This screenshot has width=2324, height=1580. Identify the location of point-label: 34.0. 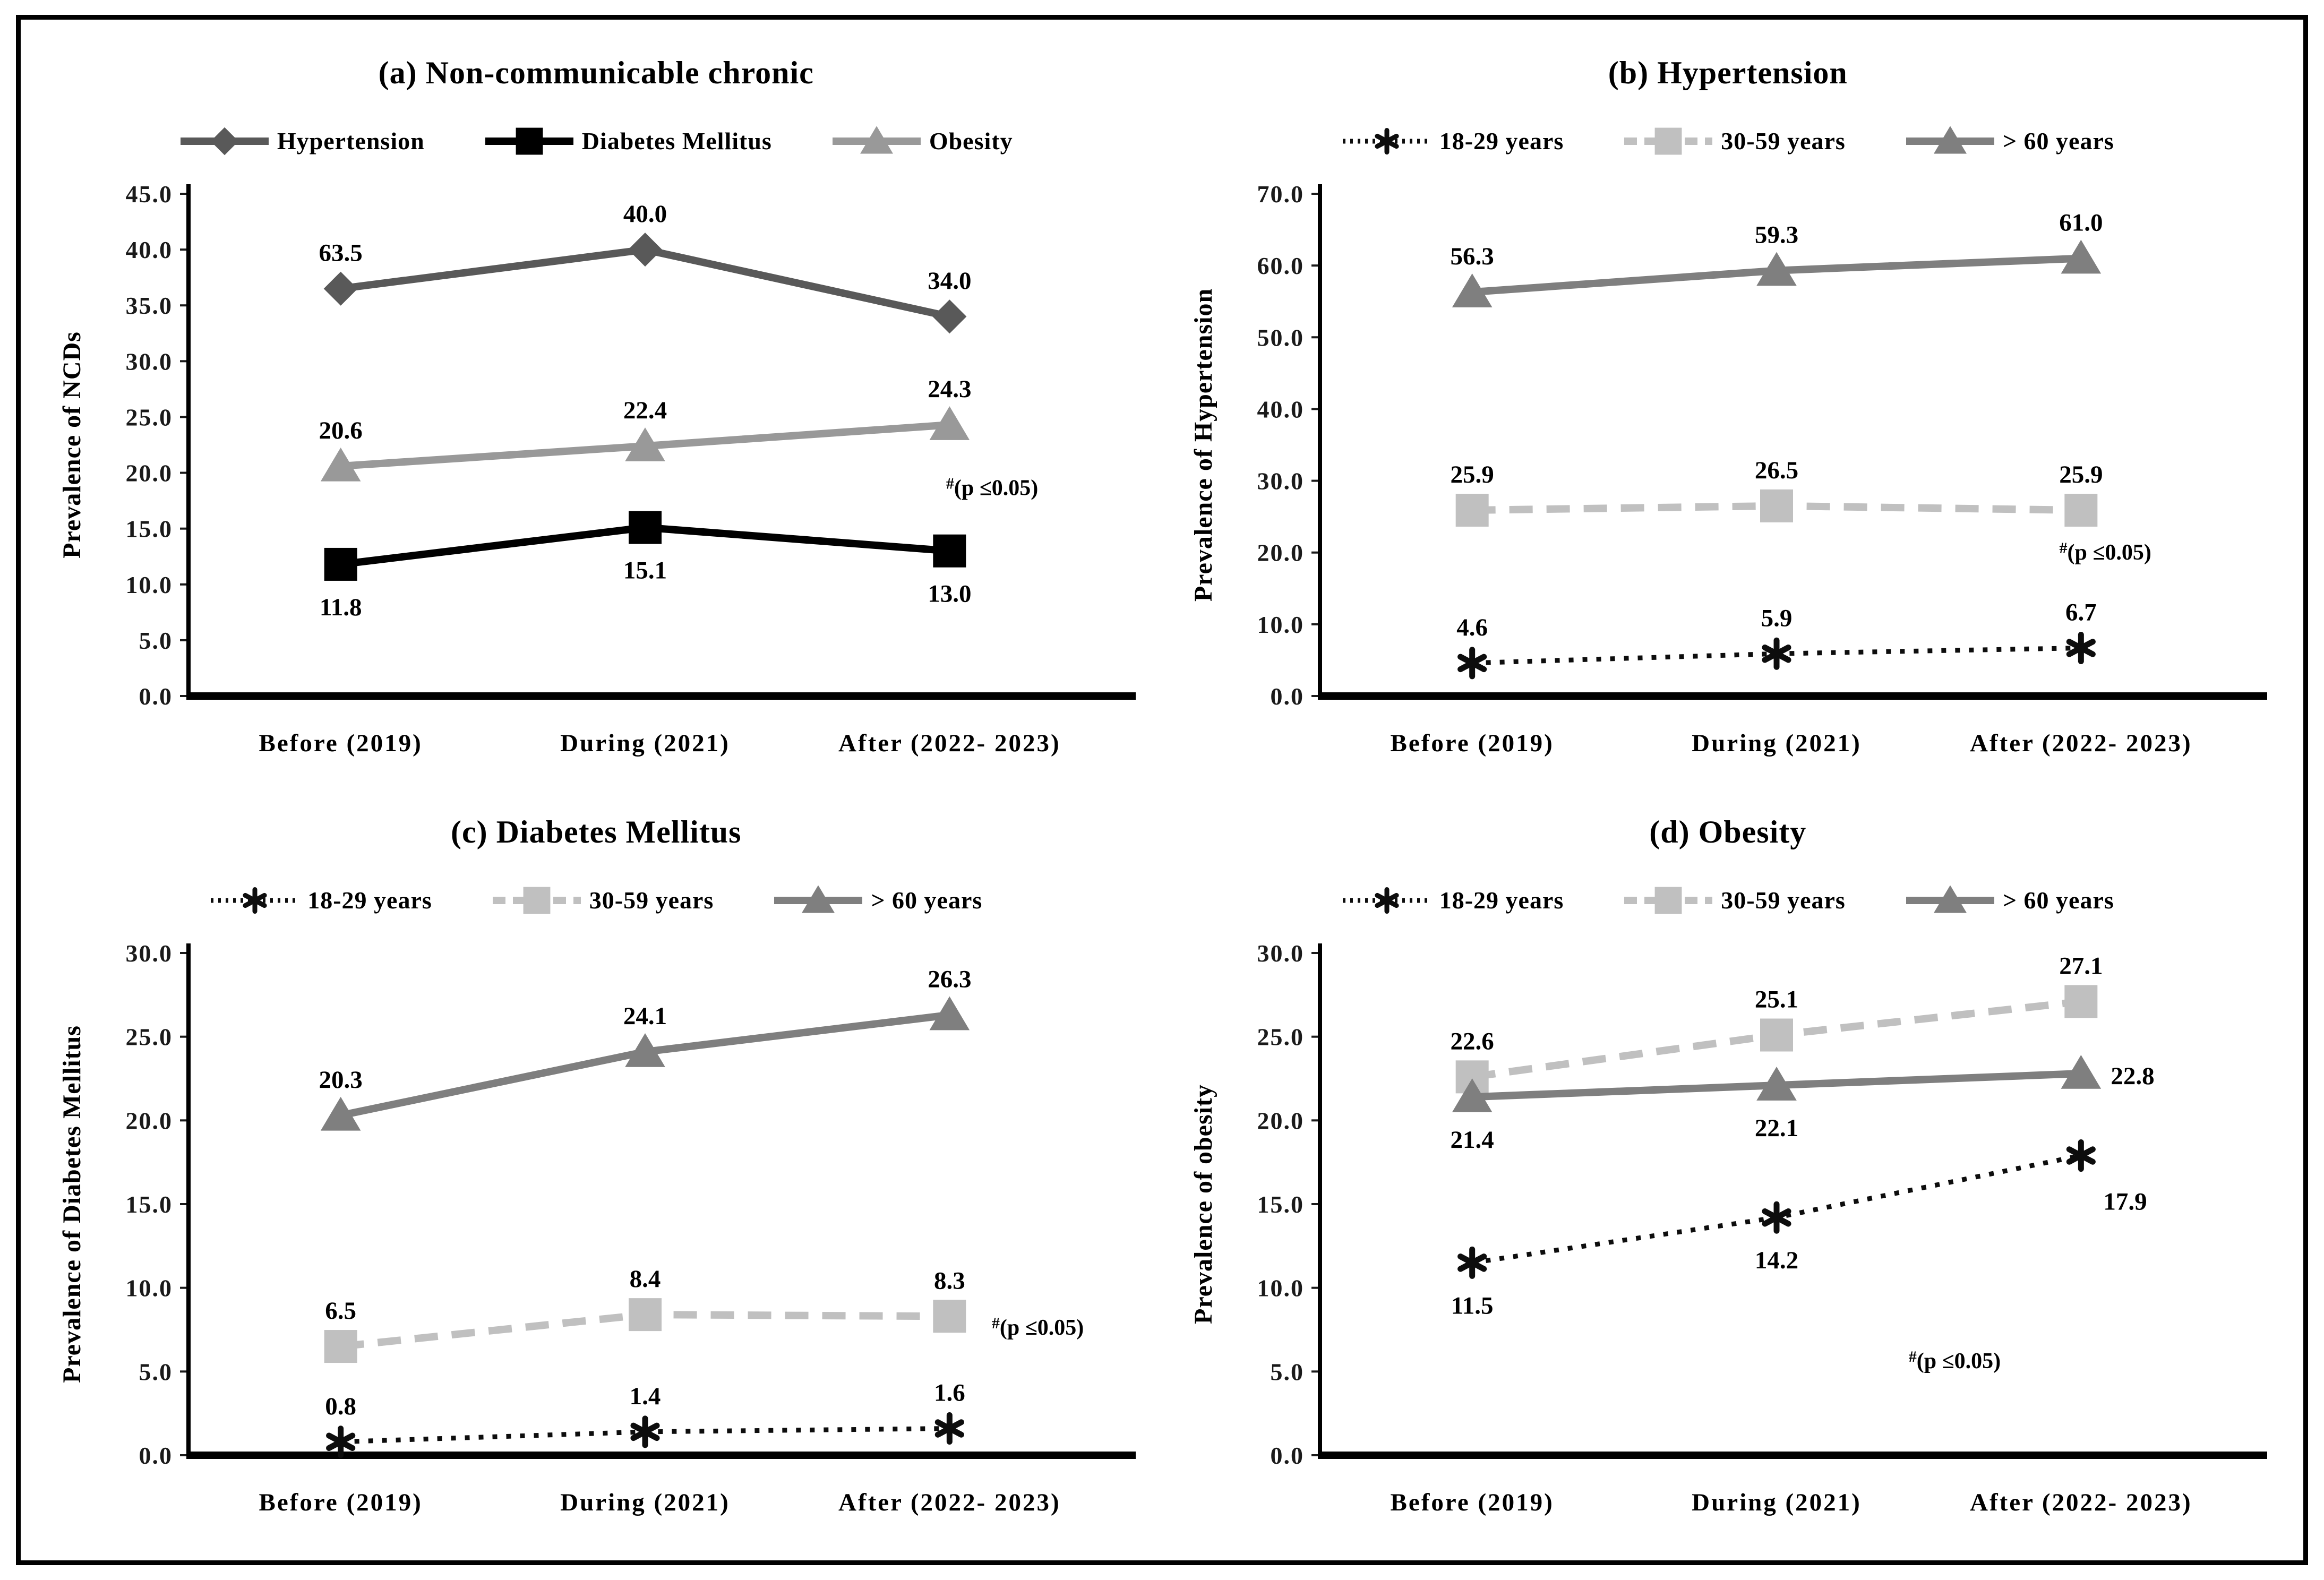
(949, 281).